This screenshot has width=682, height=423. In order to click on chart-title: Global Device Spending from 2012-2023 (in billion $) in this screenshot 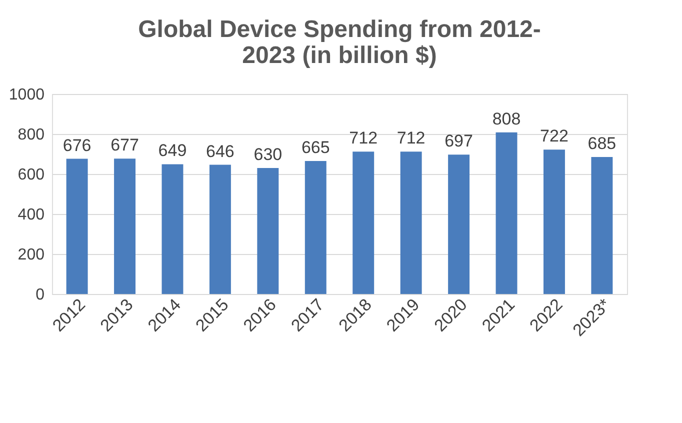, I will do `click(339, 42)`.